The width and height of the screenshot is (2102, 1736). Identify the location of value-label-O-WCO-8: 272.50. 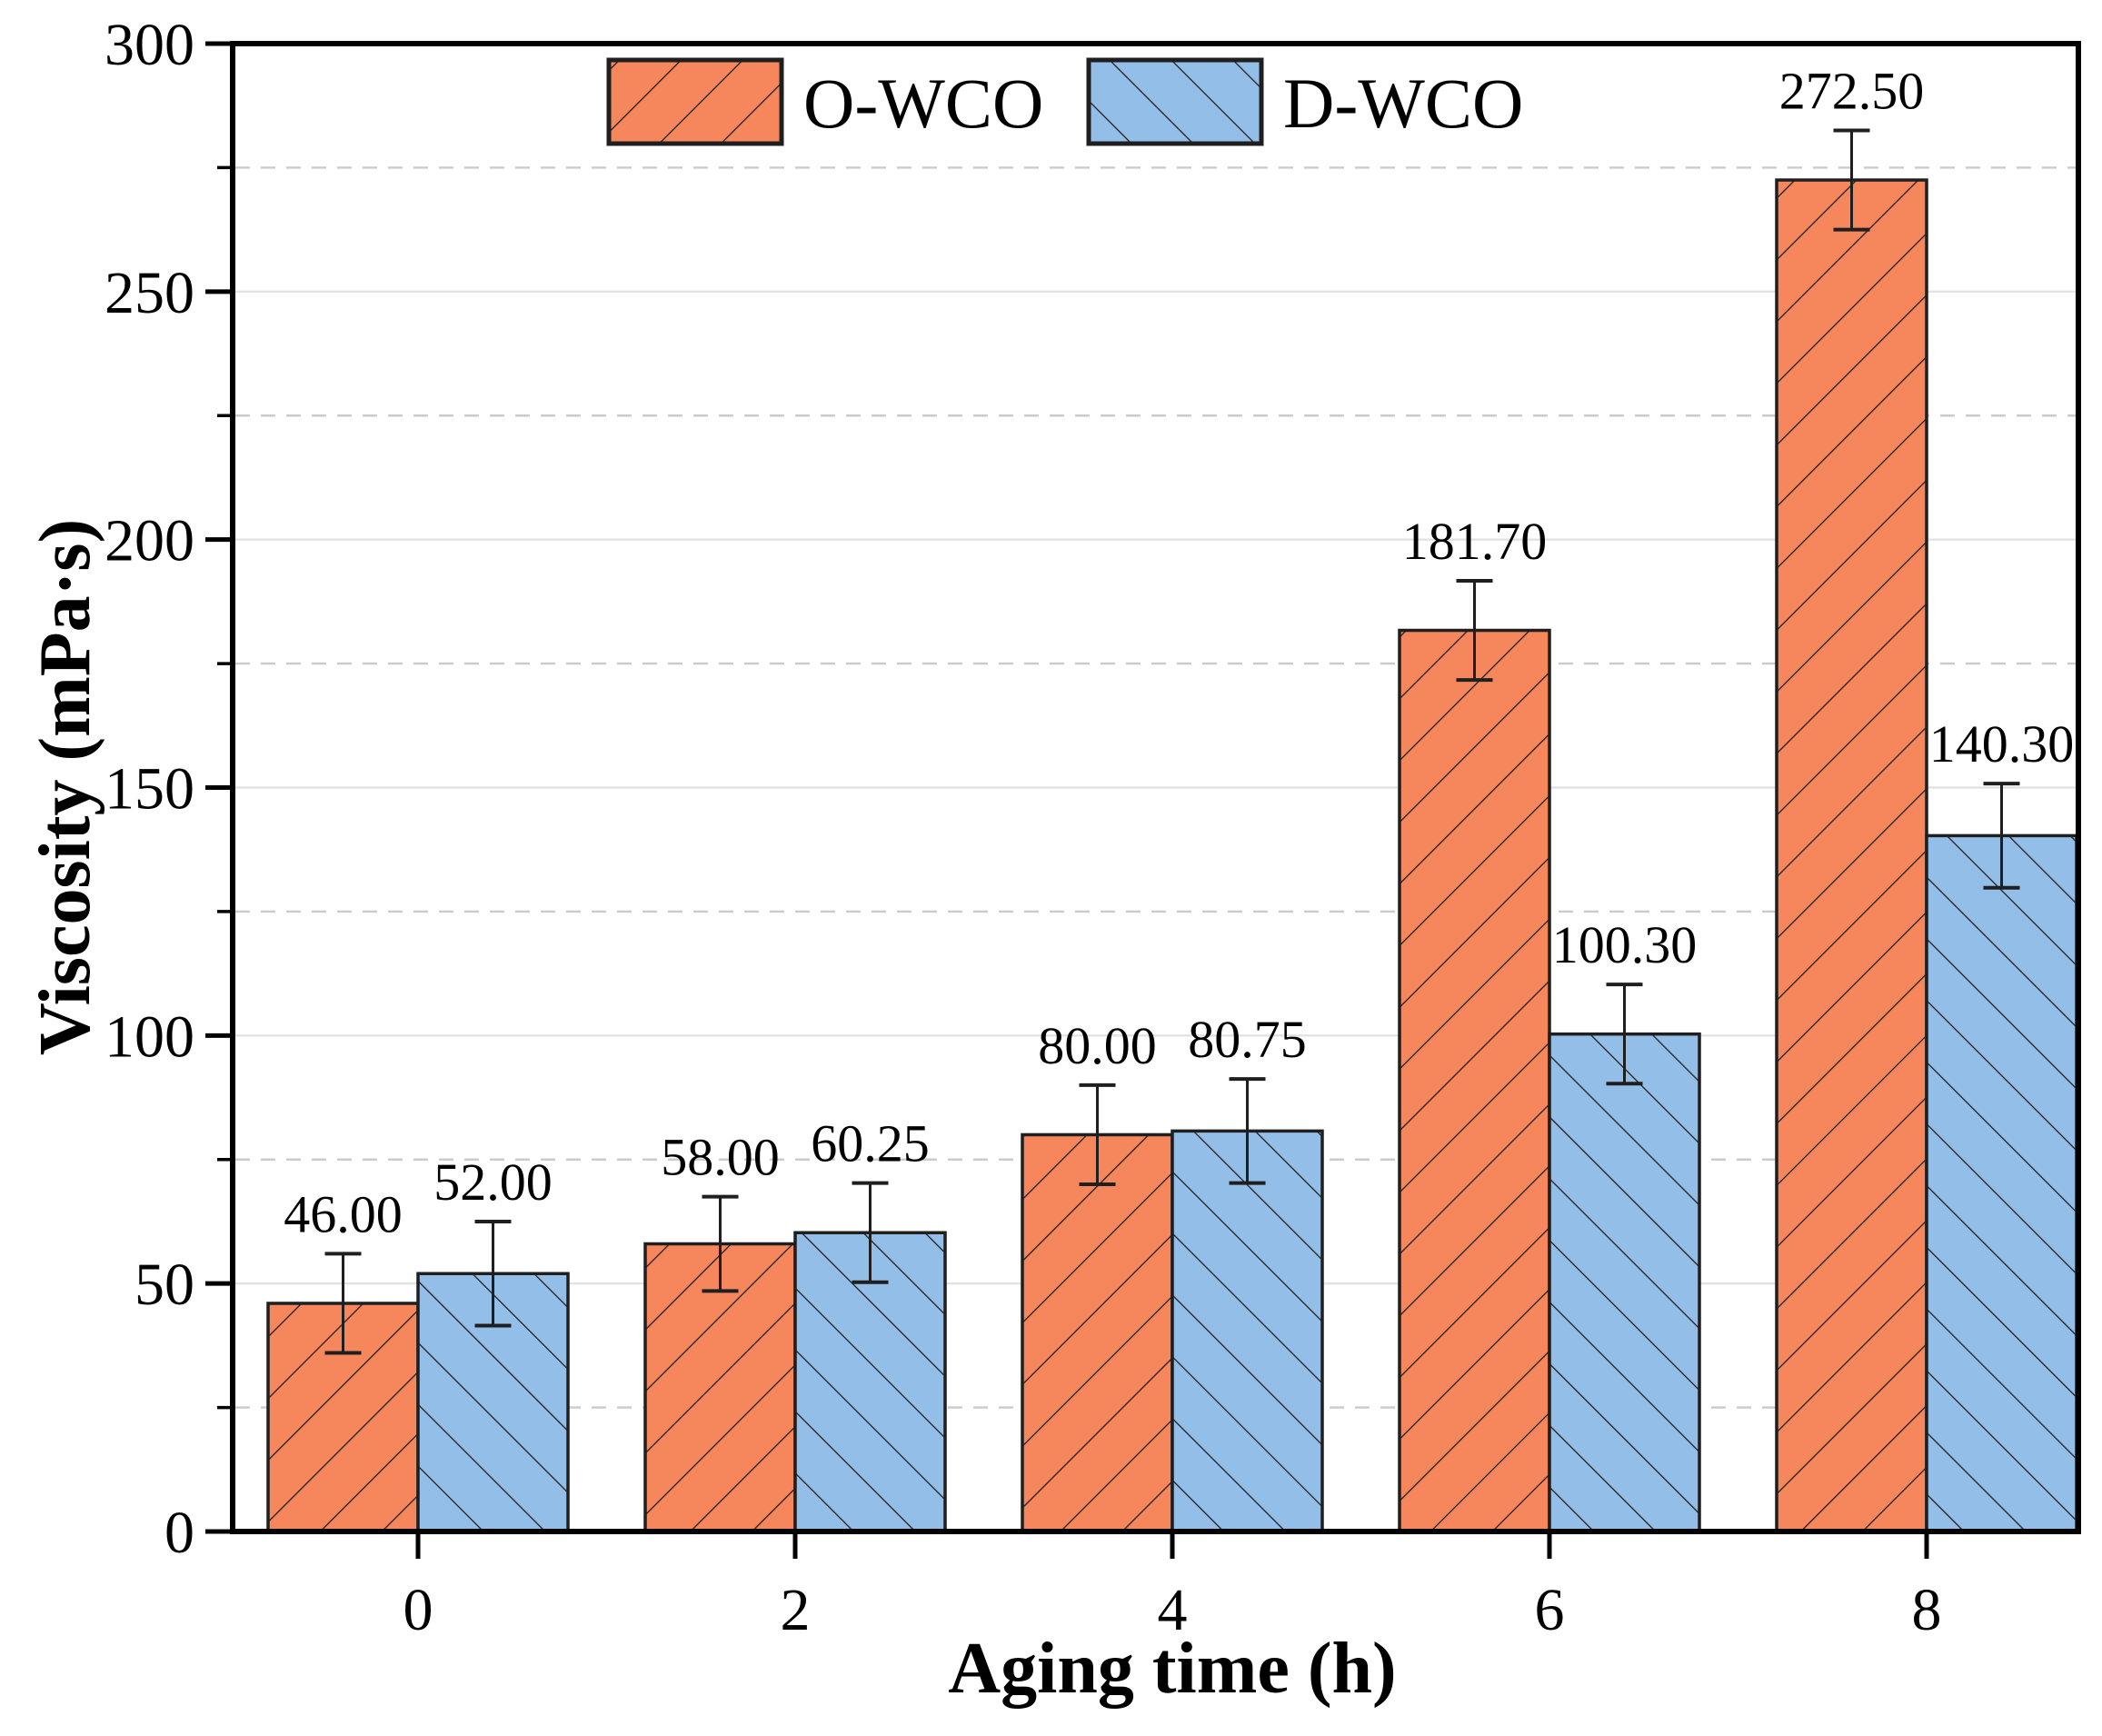
(1852, 91).